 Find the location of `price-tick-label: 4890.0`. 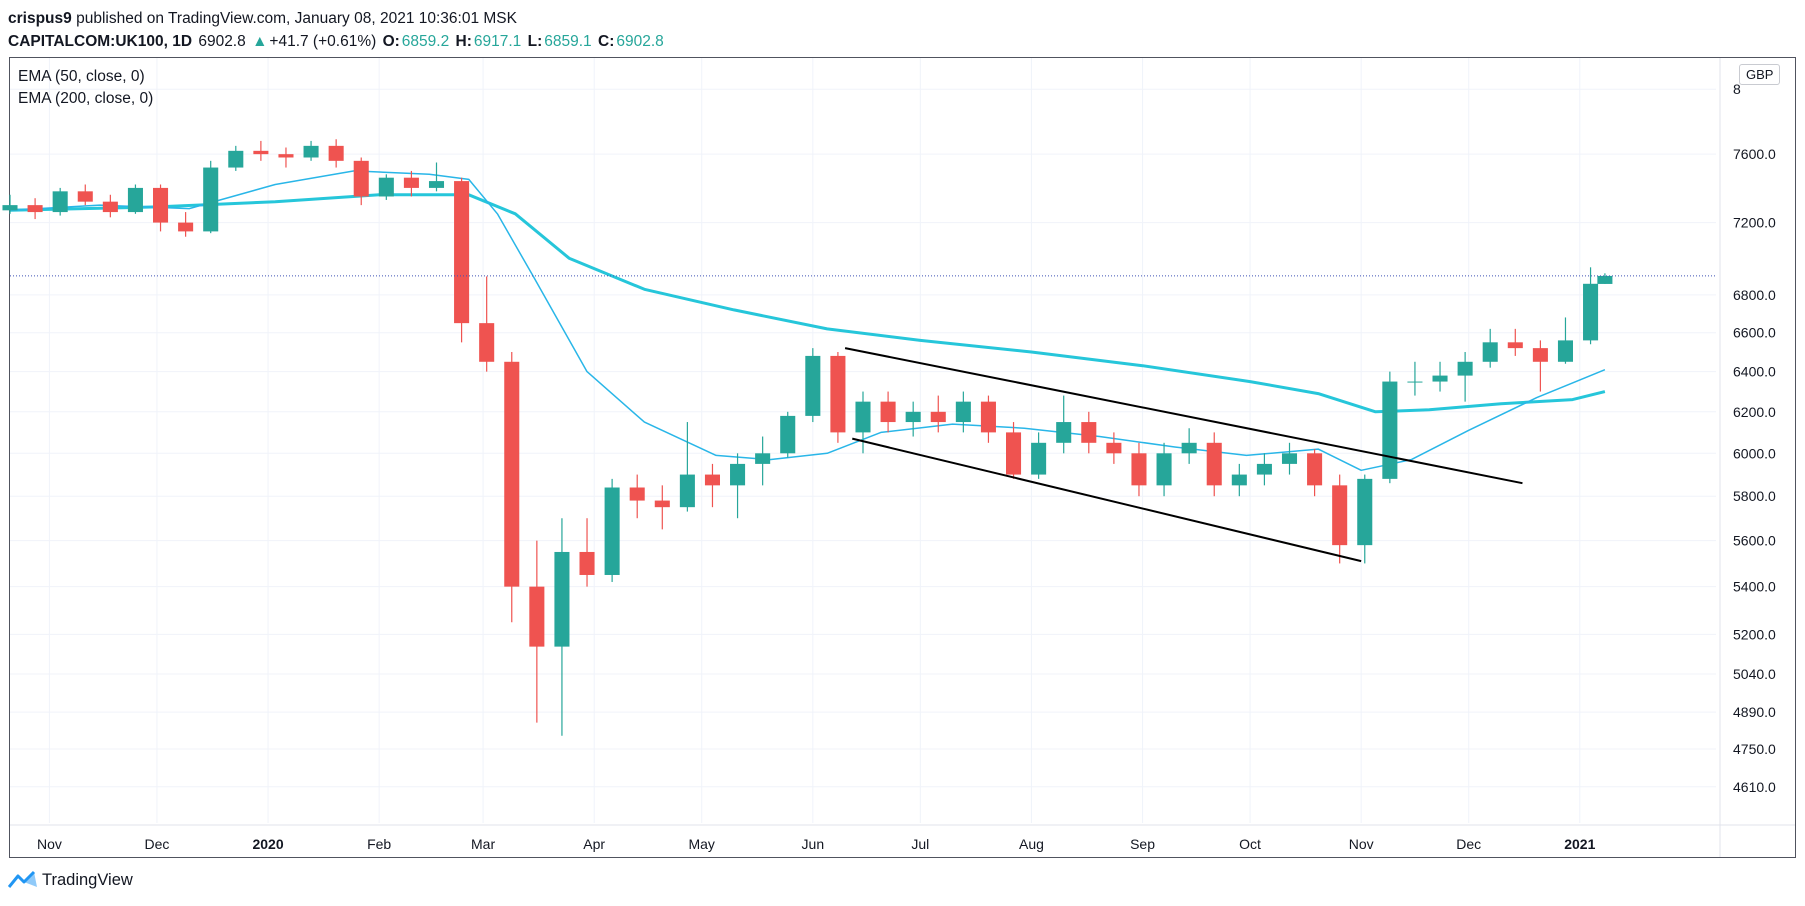

price-tick-label: 4890.0 is located at coordinates (1754, 712).